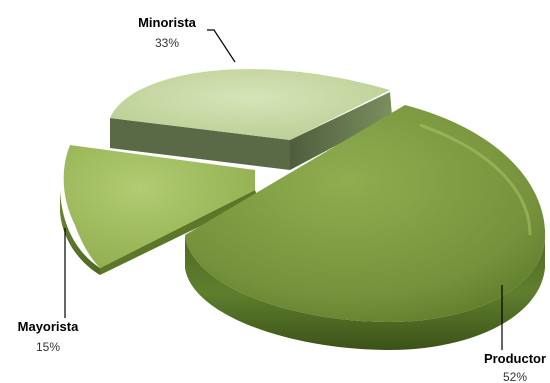 This screenshot has width=550, height=383. I want to click on slice-minorista-side-curve, so click(341, 131).